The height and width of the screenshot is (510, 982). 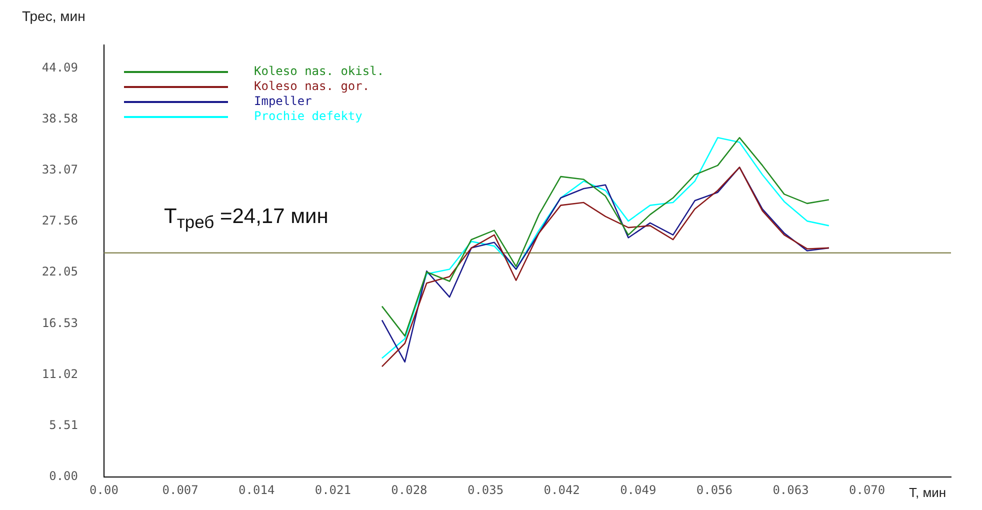 What do you see at coordinates (60, 118) in the screenshot?
I see `y-tick-label: 38.58` at bounding box center [60, 118].